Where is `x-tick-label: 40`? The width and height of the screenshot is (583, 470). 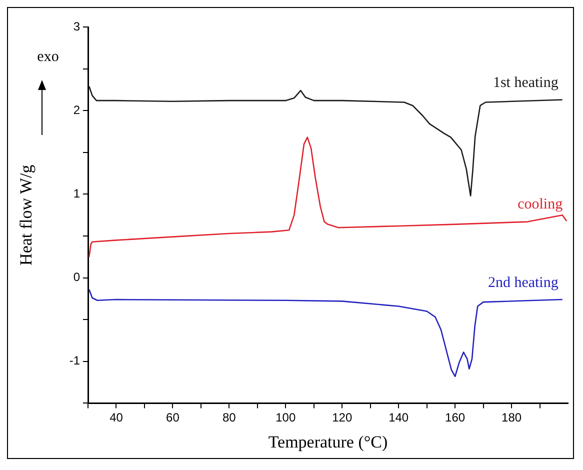 x-tick-label: 40 is located at coordinates (117, 417).